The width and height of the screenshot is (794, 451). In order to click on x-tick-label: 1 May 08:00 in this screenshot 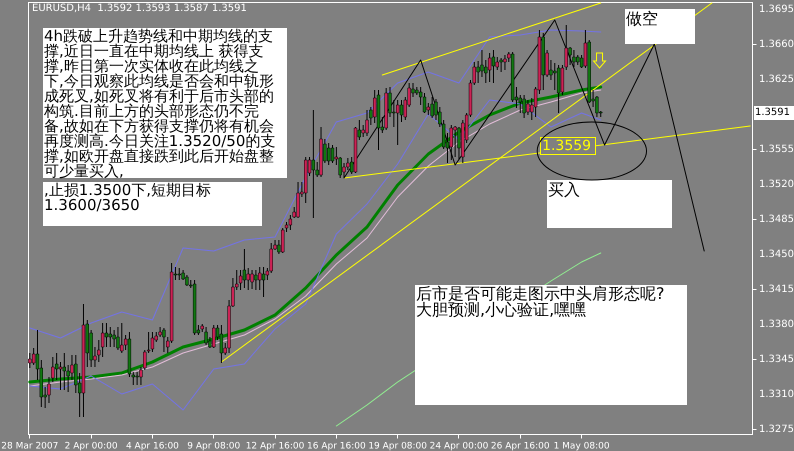, I will do `click(582, 446)`.